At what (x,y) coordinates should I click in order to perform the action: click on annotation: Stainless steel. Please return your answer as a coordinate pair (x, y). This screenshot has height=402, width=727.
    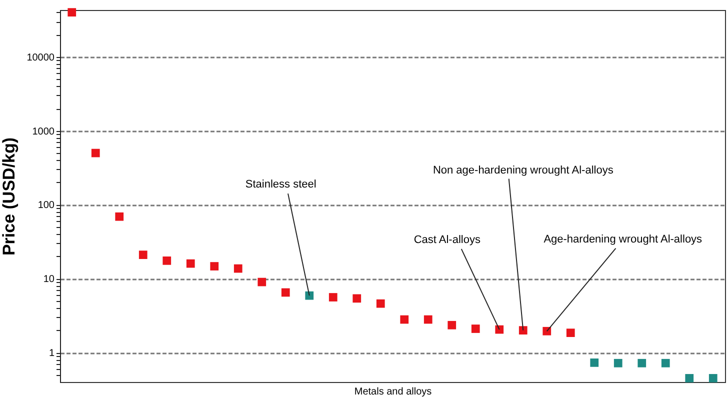
    Looking at the image, I should click on (280, 184).